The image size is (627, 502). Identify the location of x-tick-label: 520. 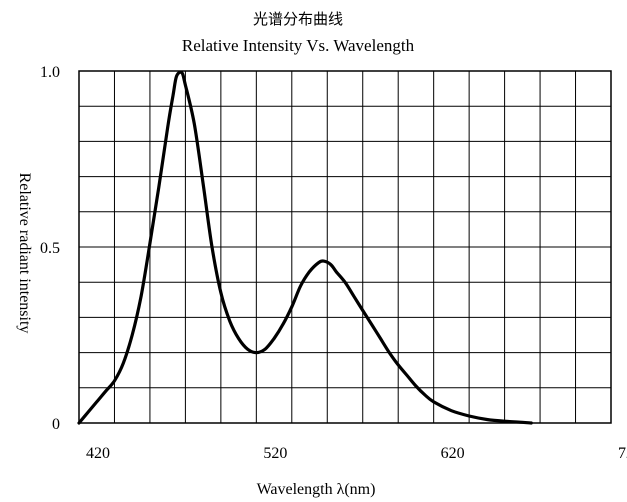
(275, 453).